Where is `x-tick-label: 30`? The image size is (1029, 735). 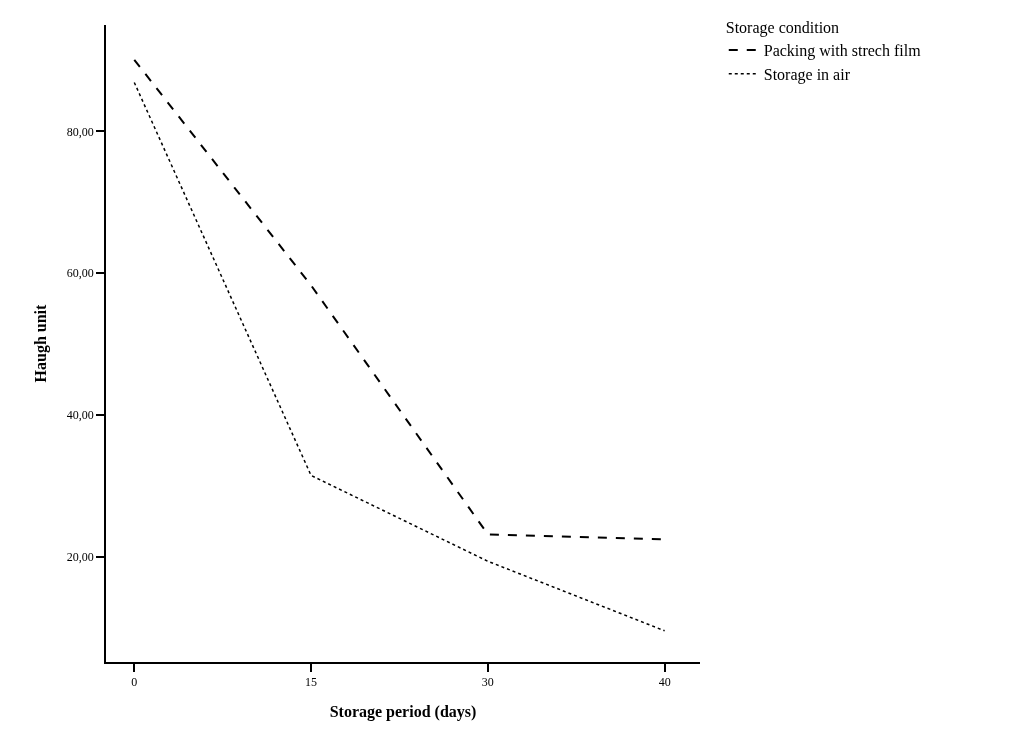
x-tick-label: 30 is located at coordinates (487, 682).